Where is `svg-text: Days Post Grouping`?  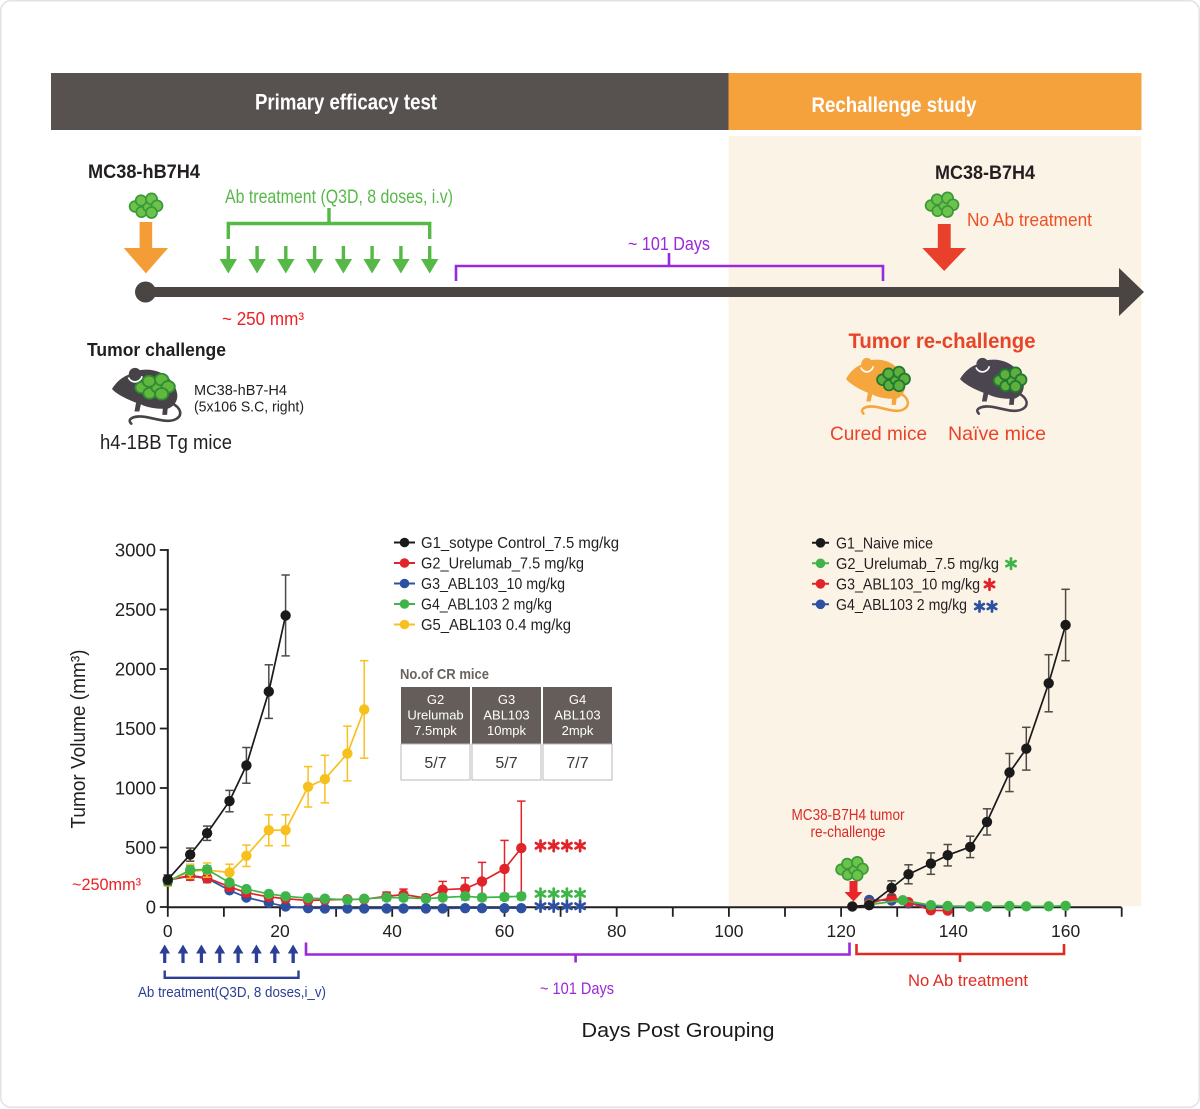
svg-text: Days Post Grouping is located at coordinates (678, 1031).